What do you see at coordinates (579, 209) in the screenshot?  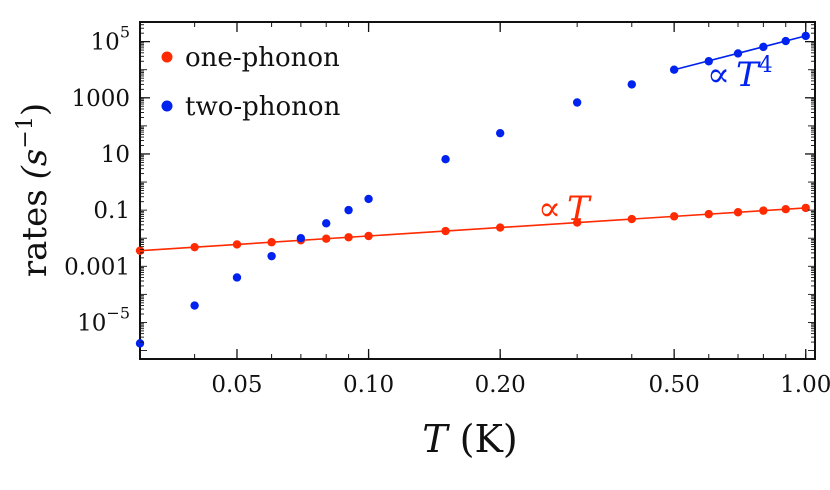 I see `annotation-red-var: T` at bounding box center [579, 209].